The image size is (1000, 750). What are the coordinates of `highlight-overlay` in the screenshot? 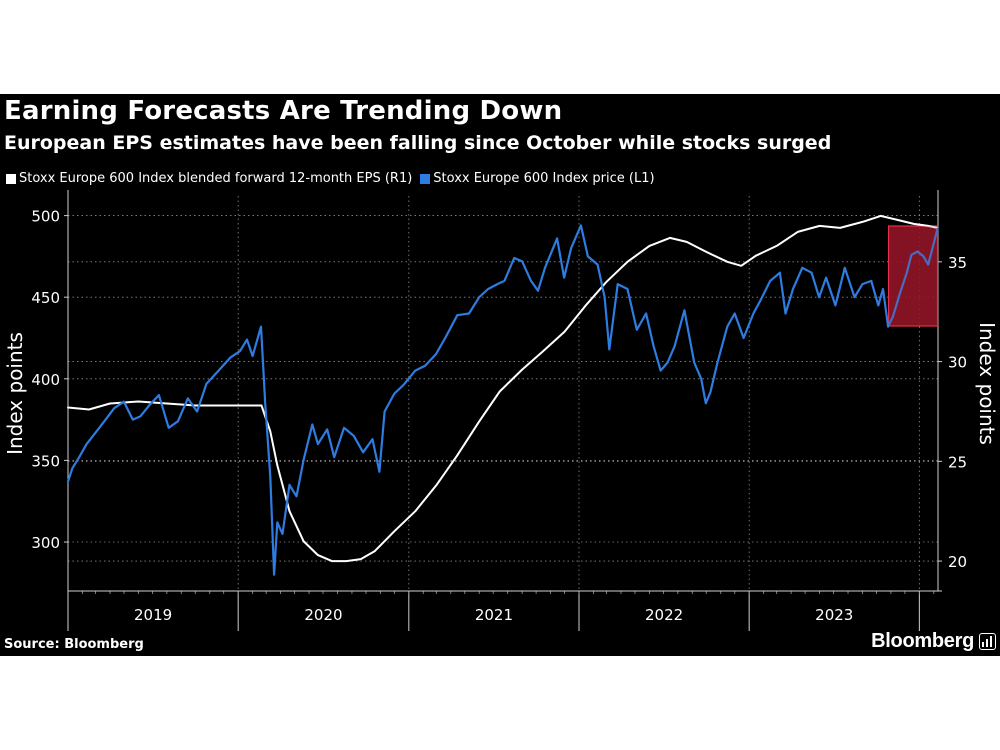 It's located at (913, 276).